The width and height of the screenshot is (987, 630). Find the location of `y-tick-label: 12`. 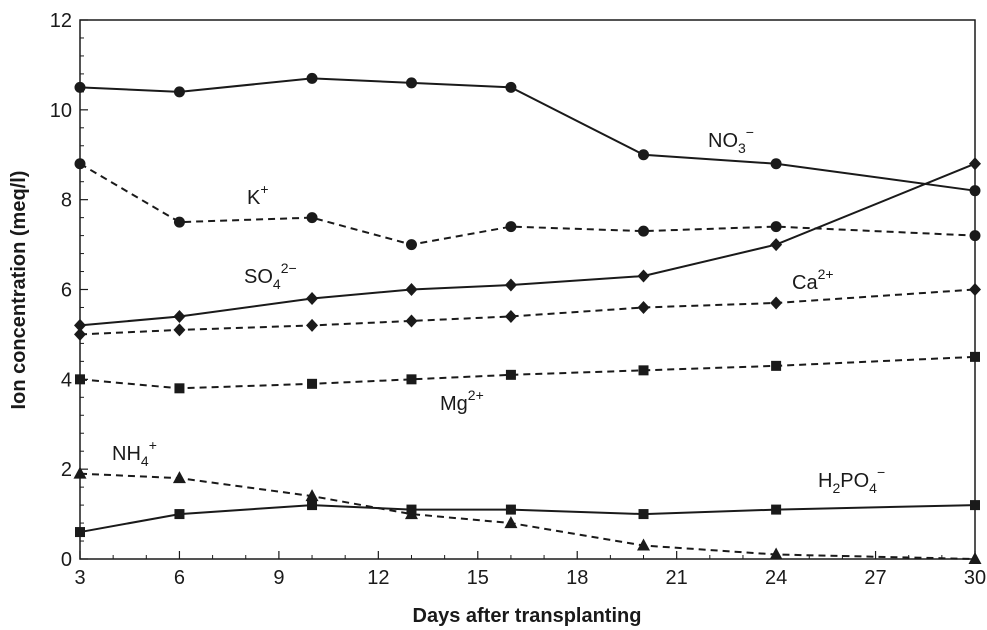

y-tick-label: 12 is located at coordinates (61, 21).